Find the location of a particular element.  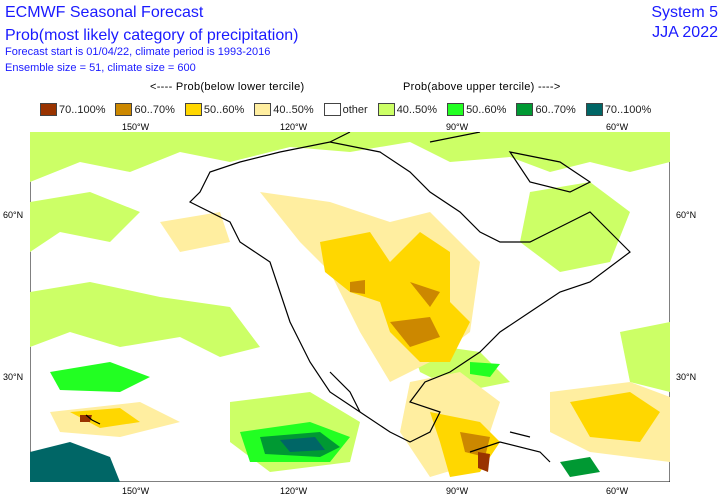

legend-item-label: other is located at coordinates (355, 109).